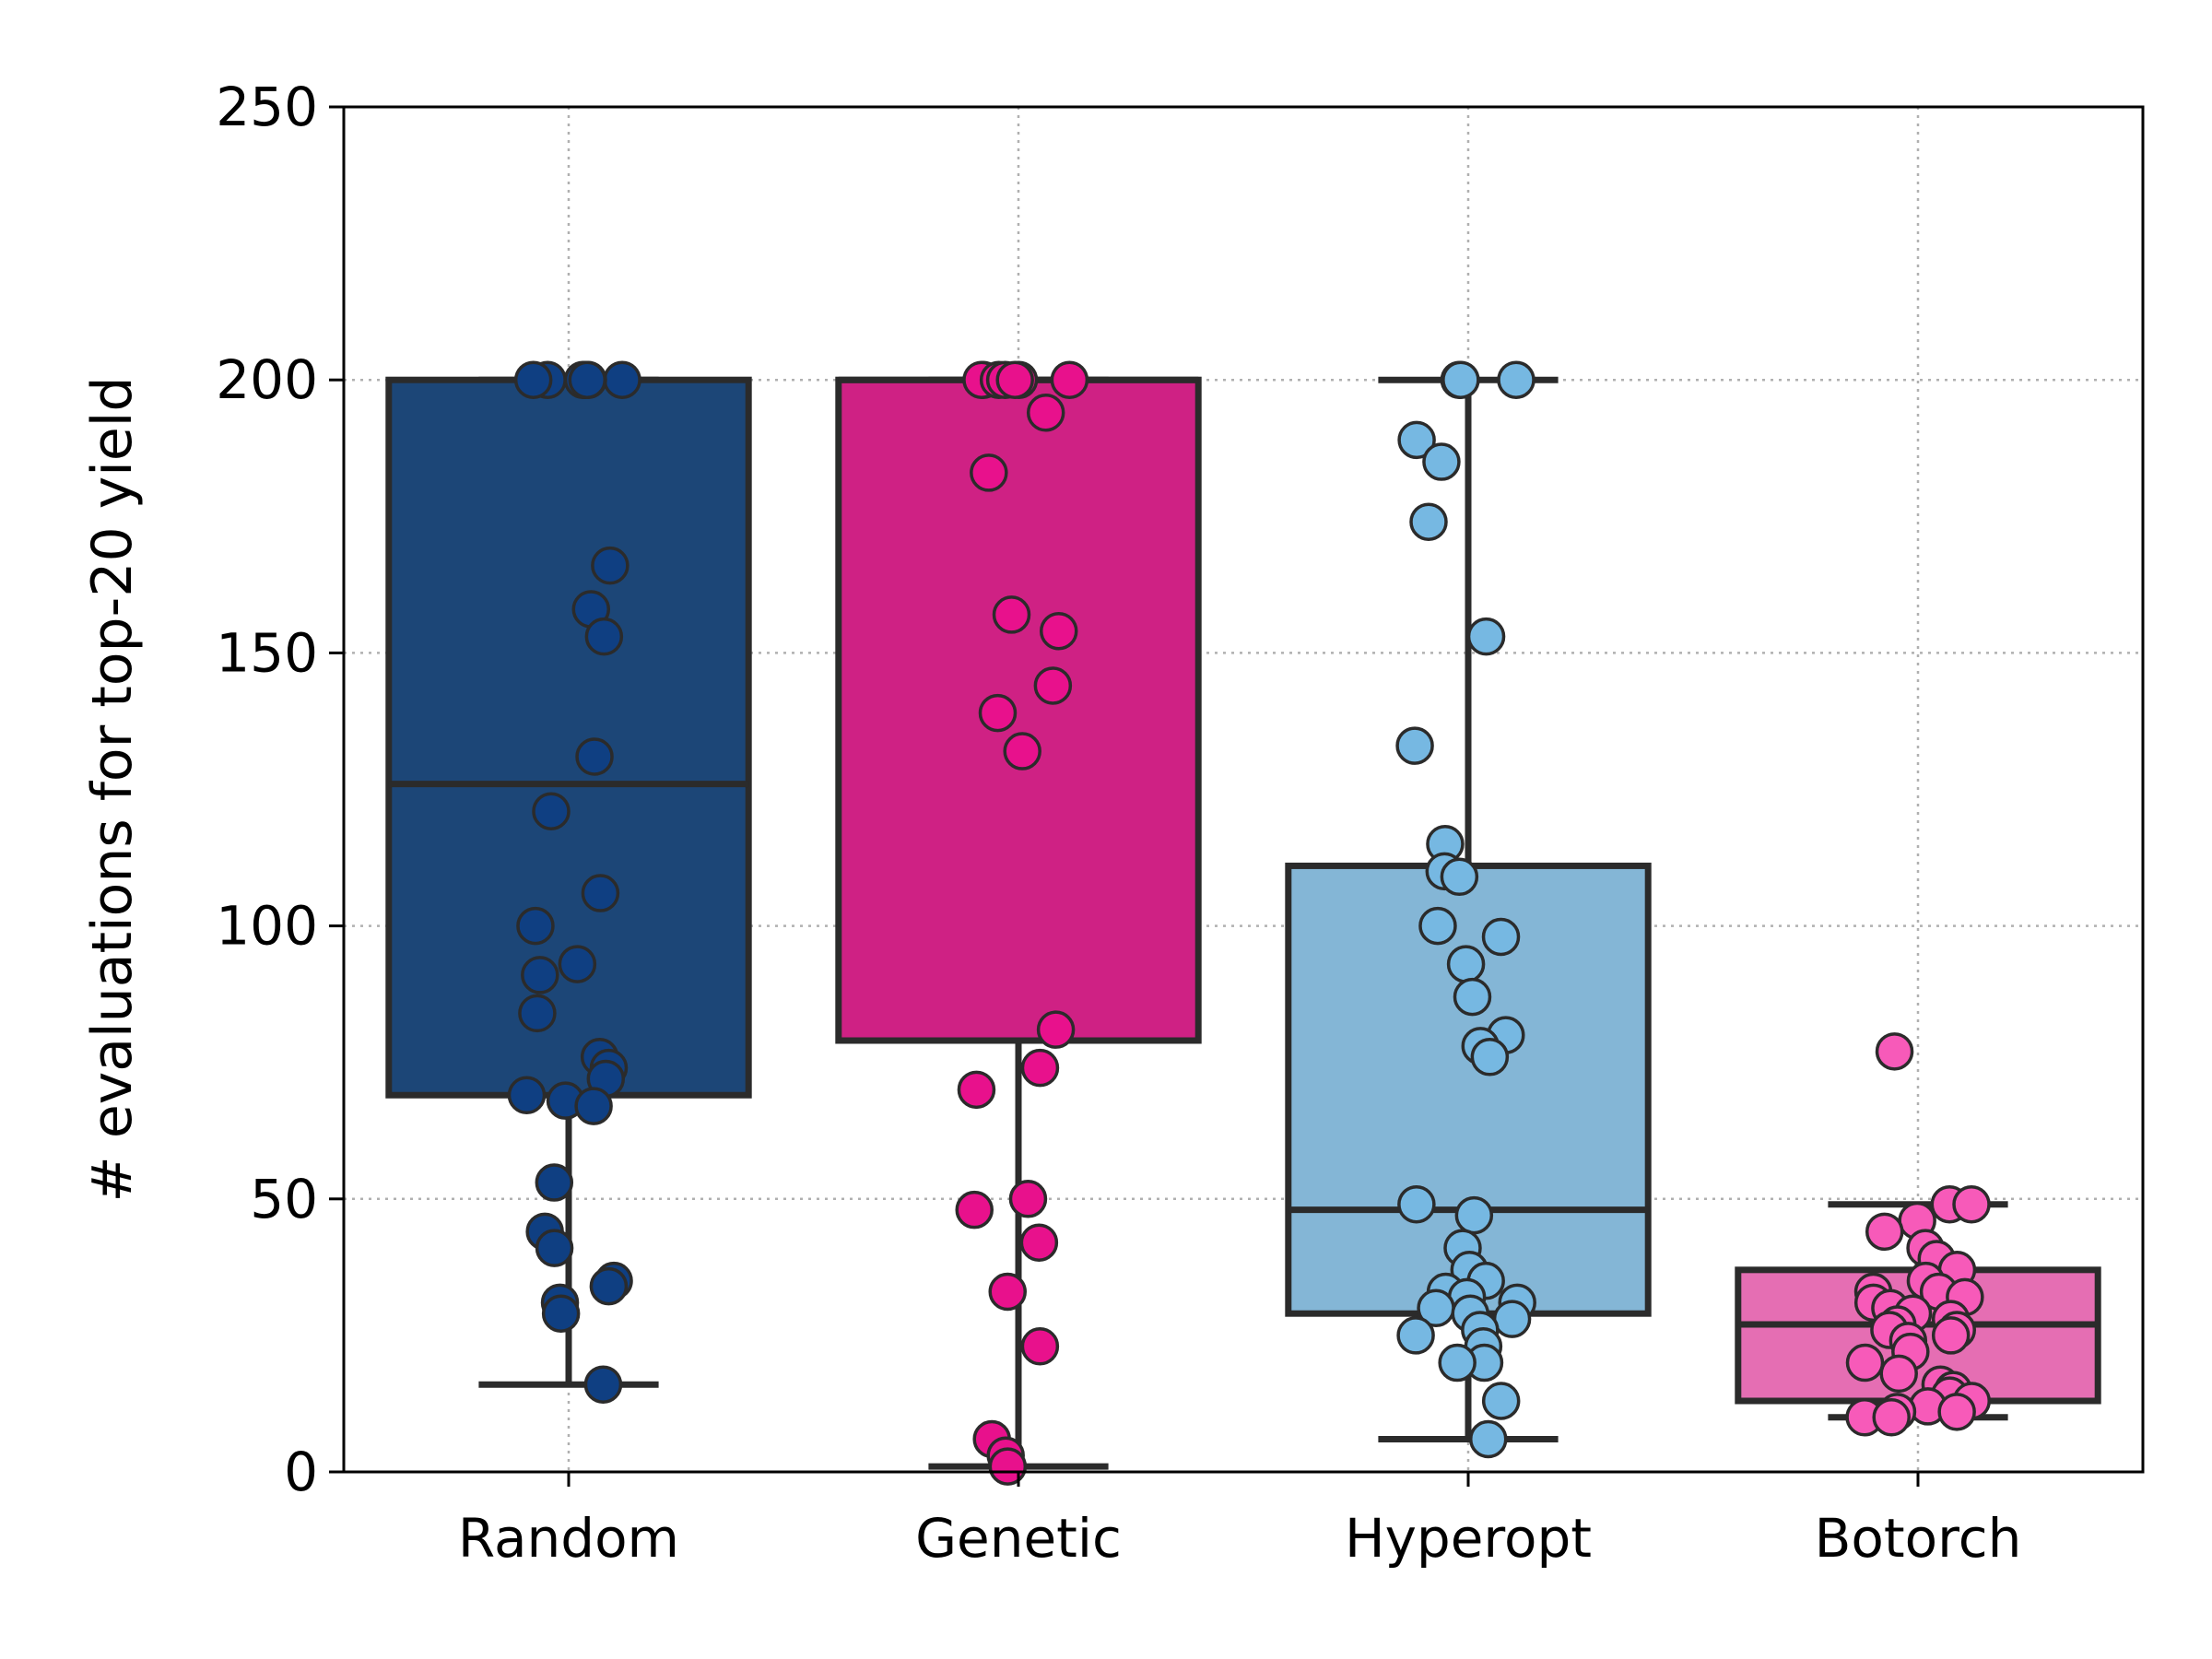  I want to click on y-tick-label: 50, so click(284, 1199).